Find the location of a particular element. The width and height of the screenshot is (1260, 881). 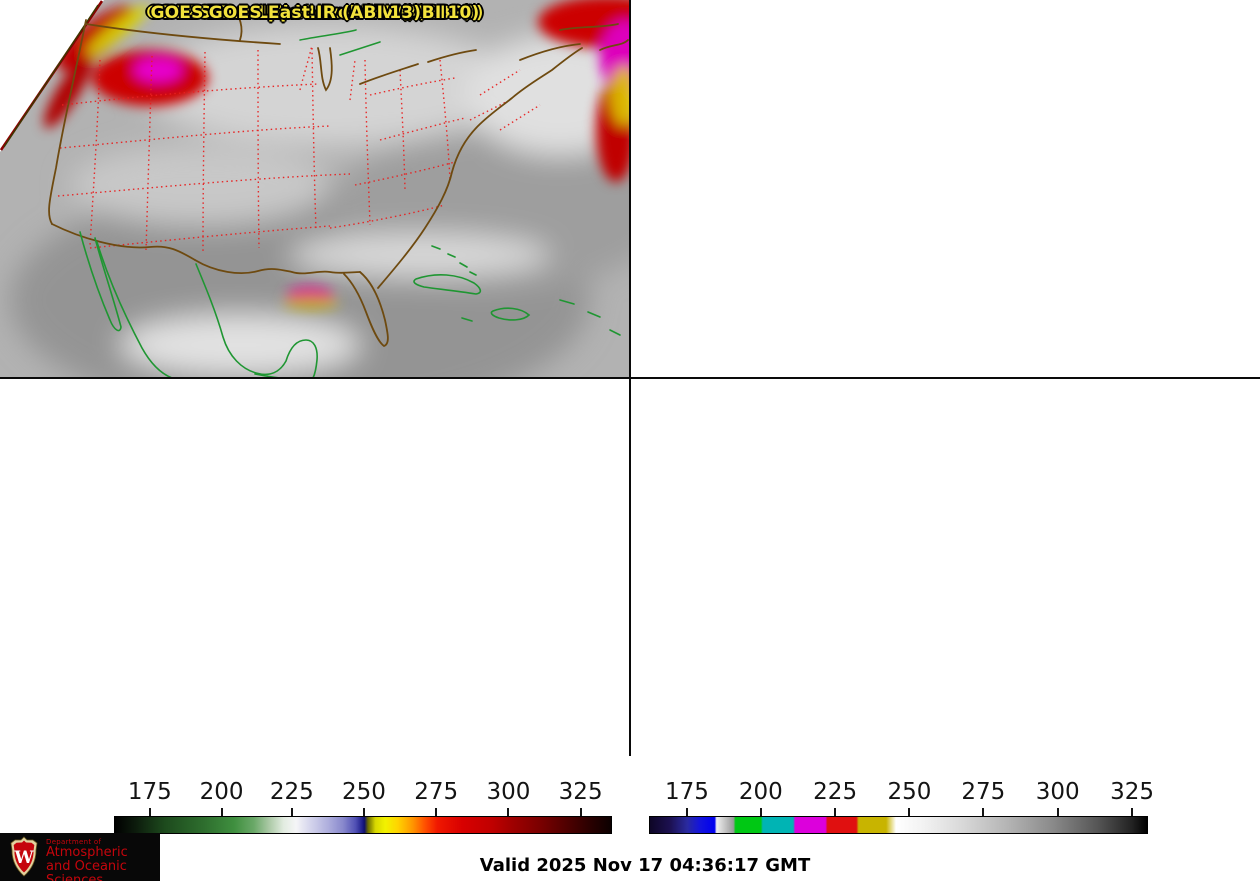

svg-text: W is located at coordinates (23, 858).